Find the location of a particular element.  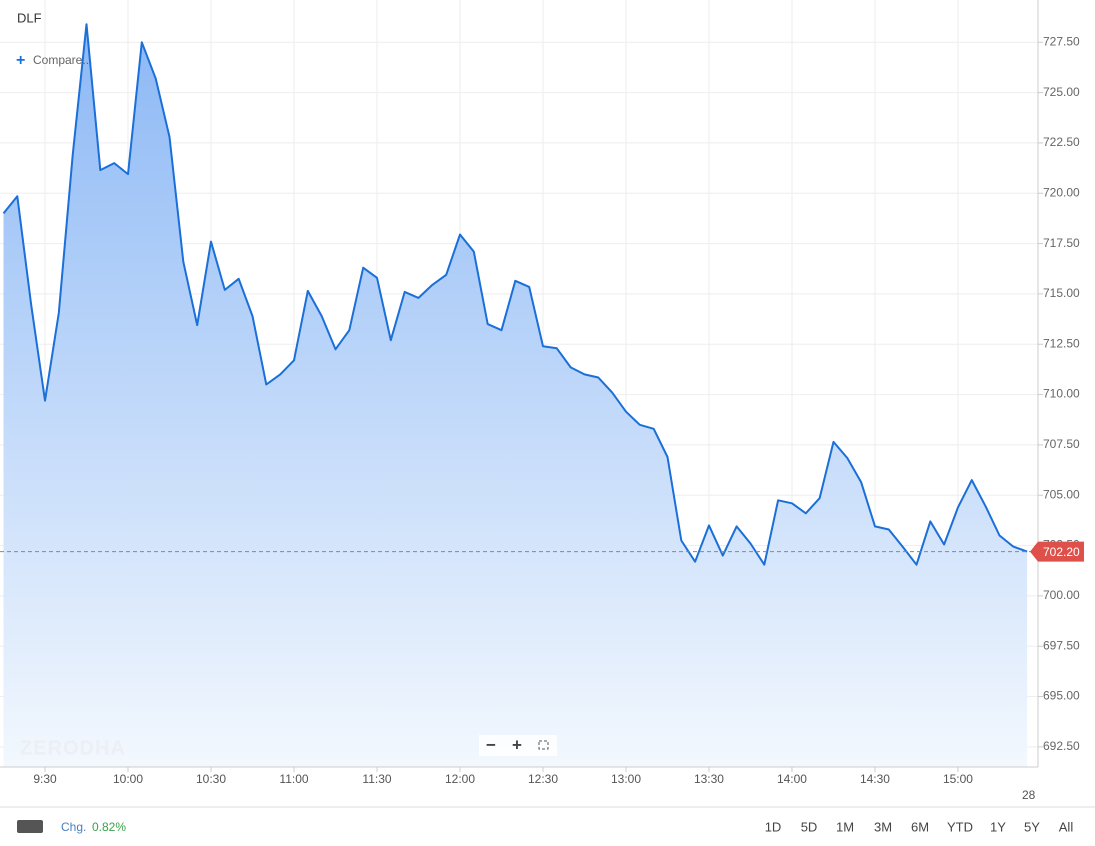

symbol: DLF is located at coordinates (29, 17).